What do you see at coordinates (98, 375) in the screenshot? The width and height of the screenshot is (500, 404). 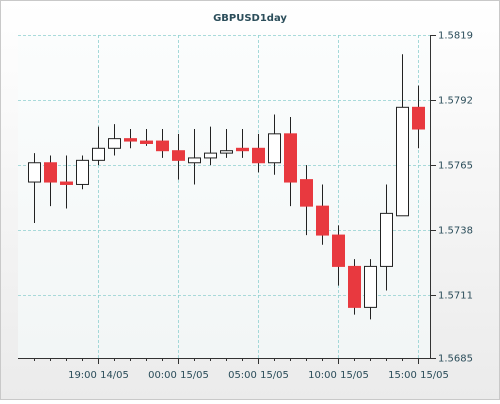 I see `x-tick-label: 19:00 14/05` at bounding box center [98, 375].